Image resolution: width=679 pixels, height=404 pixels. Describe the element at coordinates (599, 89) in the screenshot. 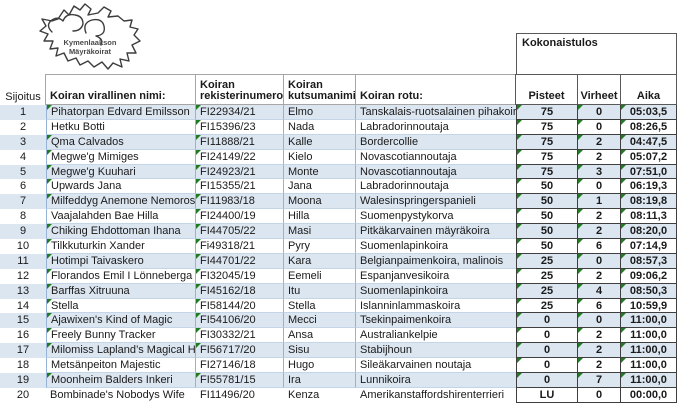

I see `column-header-faults: Virheet` at that location.